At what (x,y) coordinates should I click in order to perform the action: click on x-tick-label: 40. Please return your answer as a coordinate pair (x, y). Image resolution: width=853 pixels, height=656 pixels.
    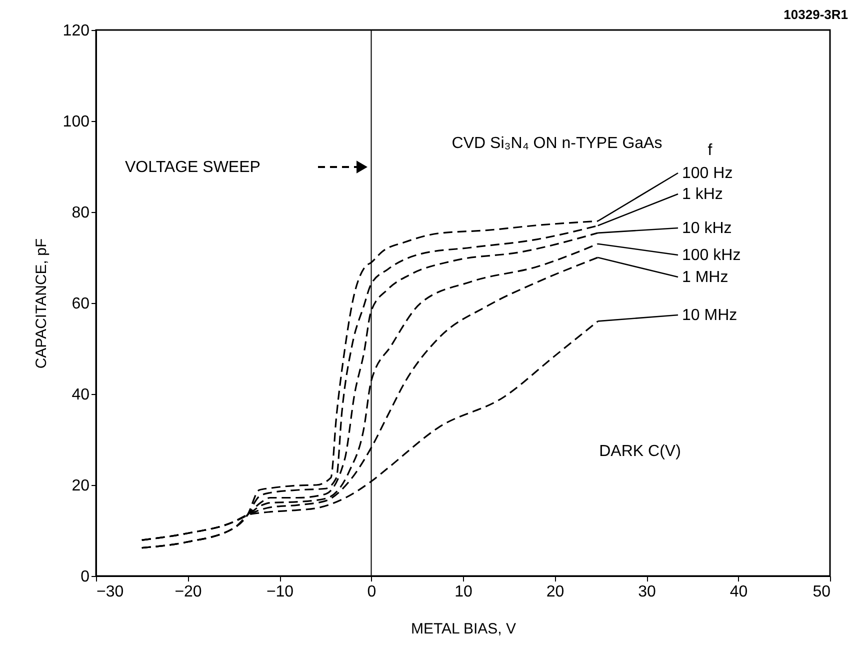
    Looking at the image, I should click on (739, 592).